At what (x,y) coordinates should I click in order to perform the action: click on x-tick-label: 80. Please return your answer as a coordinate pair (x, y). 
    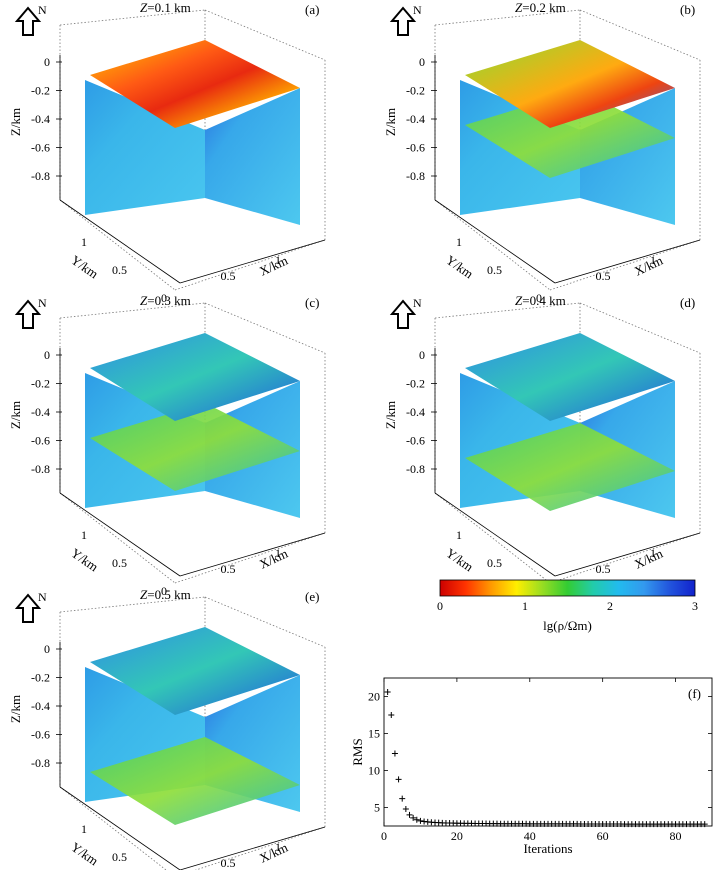
    Looking at the image, I should click on (676, 836).